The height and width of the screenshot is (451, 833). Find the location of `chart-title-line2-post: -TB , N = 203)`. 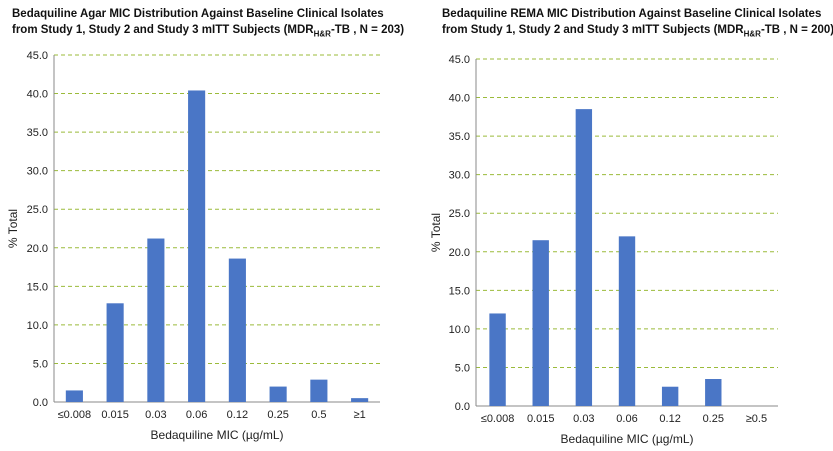

chart-title-line2-post: -TB , N = 203) is located at coordinates (367, 30).